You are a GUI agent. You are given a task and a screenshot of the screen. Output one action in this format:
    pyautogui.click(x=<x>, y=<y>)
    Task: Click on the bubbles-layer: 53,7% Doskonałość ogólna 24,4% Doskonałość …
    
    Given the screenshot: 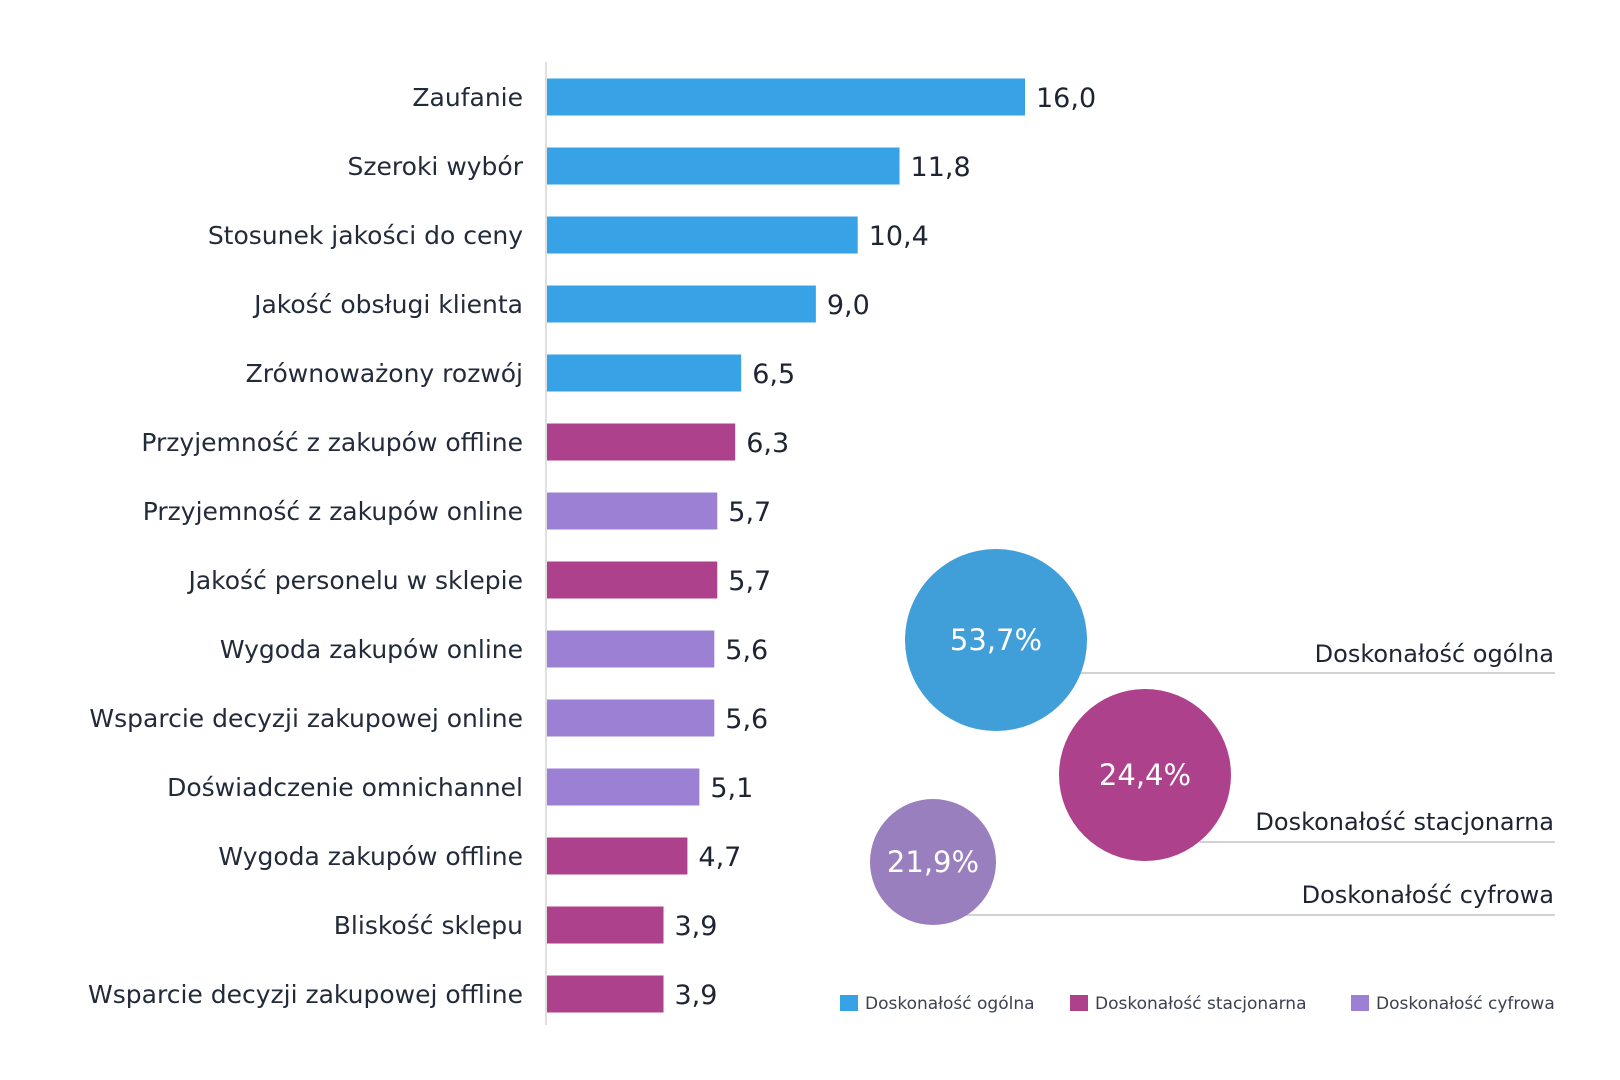 What is the action you would take?
    pyautogui.click(x=1212, y=737)
    